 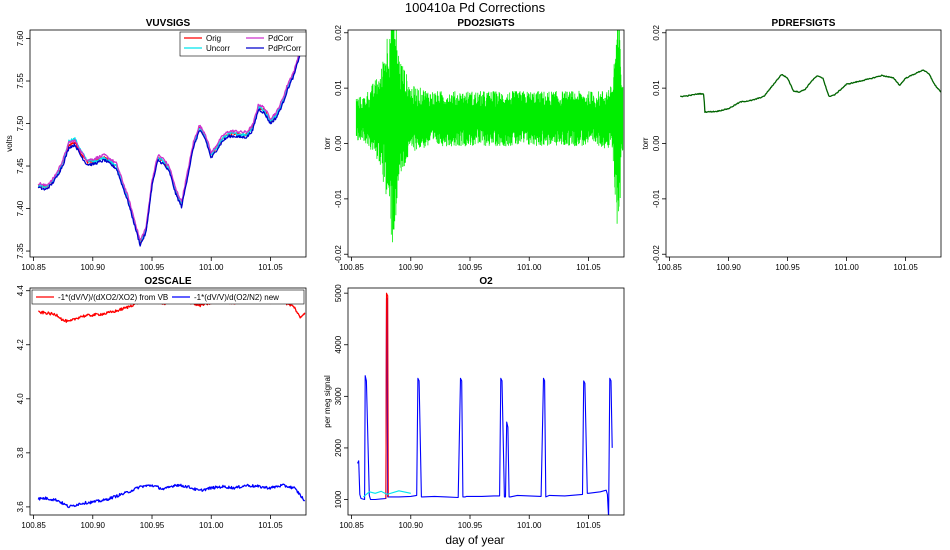 What do you see at coordinates (338, 293) in the screenshot?
I see `y-tick-label: 5000` at bounding box center [338, 293].